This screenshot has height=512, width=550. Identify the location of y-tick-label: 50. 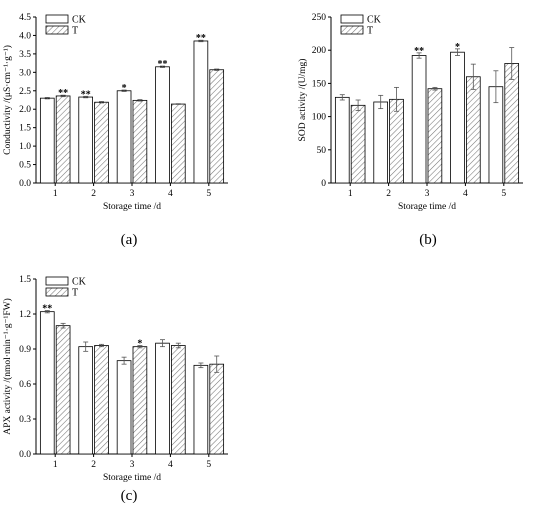
(322, 151).